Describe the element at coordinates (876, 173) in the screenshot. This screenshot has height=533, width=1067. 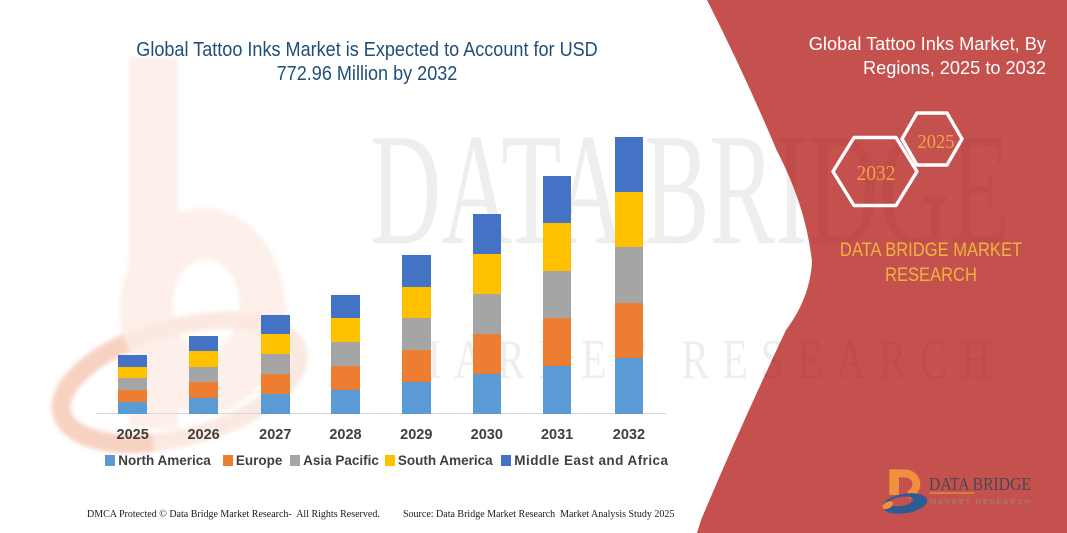
I see `svg-text: 2032` at that location.